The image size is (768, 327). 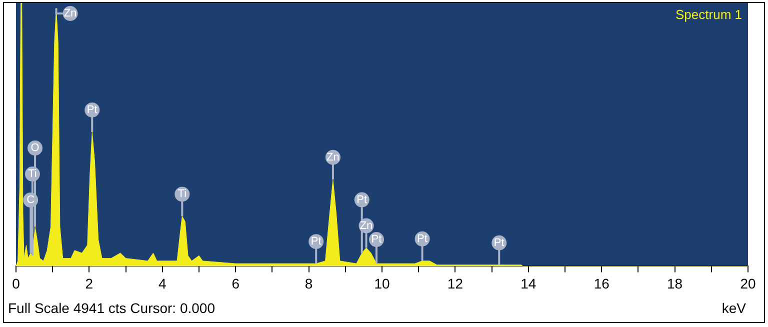 What do you see at coordinates (748, 283) in the screenshot?
I see `x-tick-label: 20` at bounding box center [748, 283].